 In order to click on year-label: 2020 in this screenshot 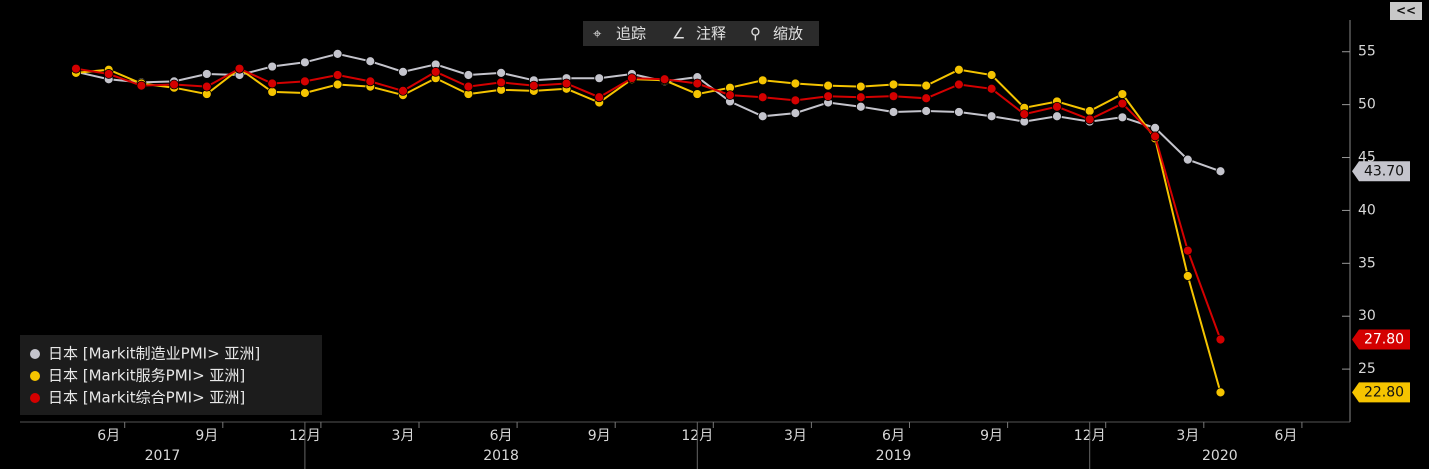, I will do `click(1220, 456)`.